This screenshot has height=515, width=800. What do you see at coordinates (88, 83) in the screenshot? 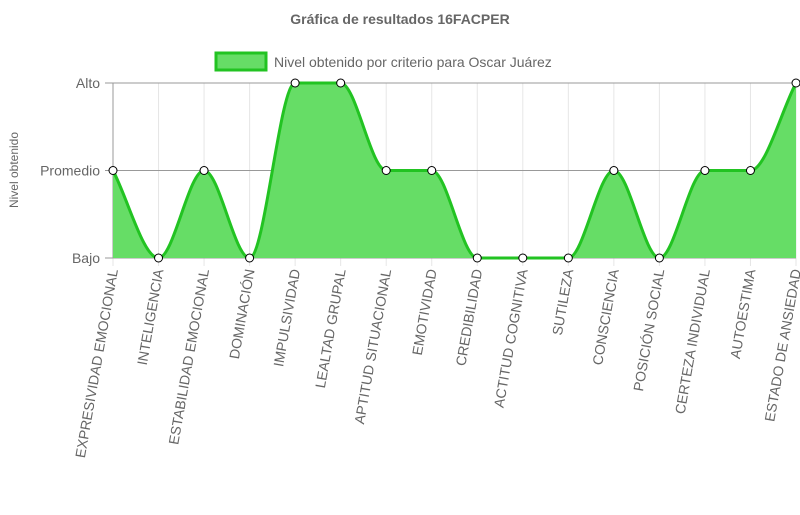
I see `y-tick-label: Alto` at bounding box center [88, 83].